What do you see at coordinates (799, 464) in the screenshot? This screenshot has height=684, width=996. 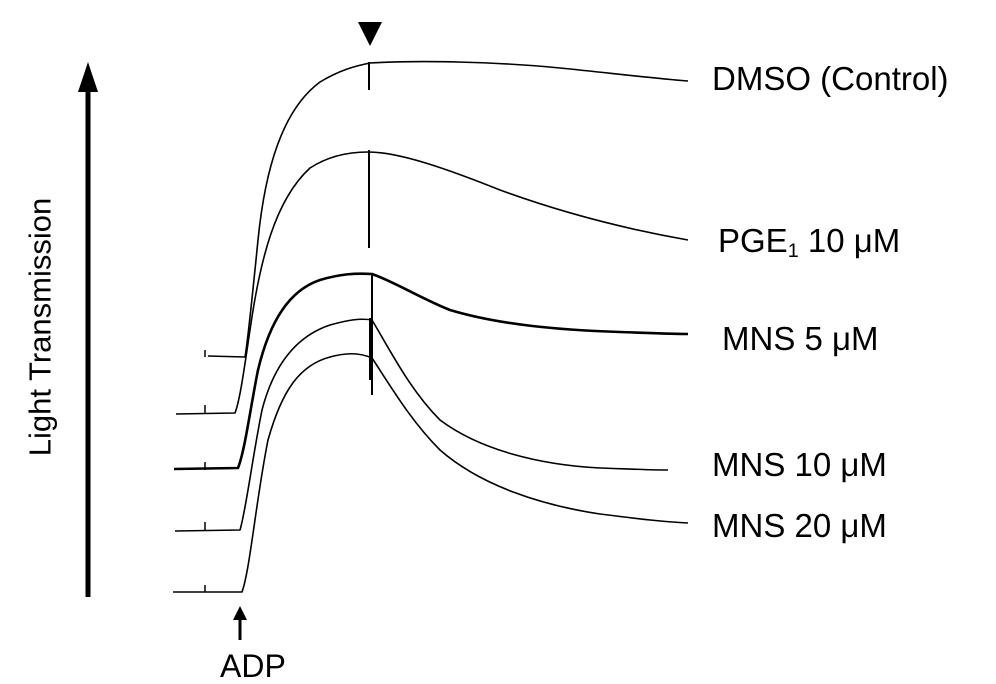 I see `series-label-mns10: MNS 10 μM` at bounding box center [799, 464].